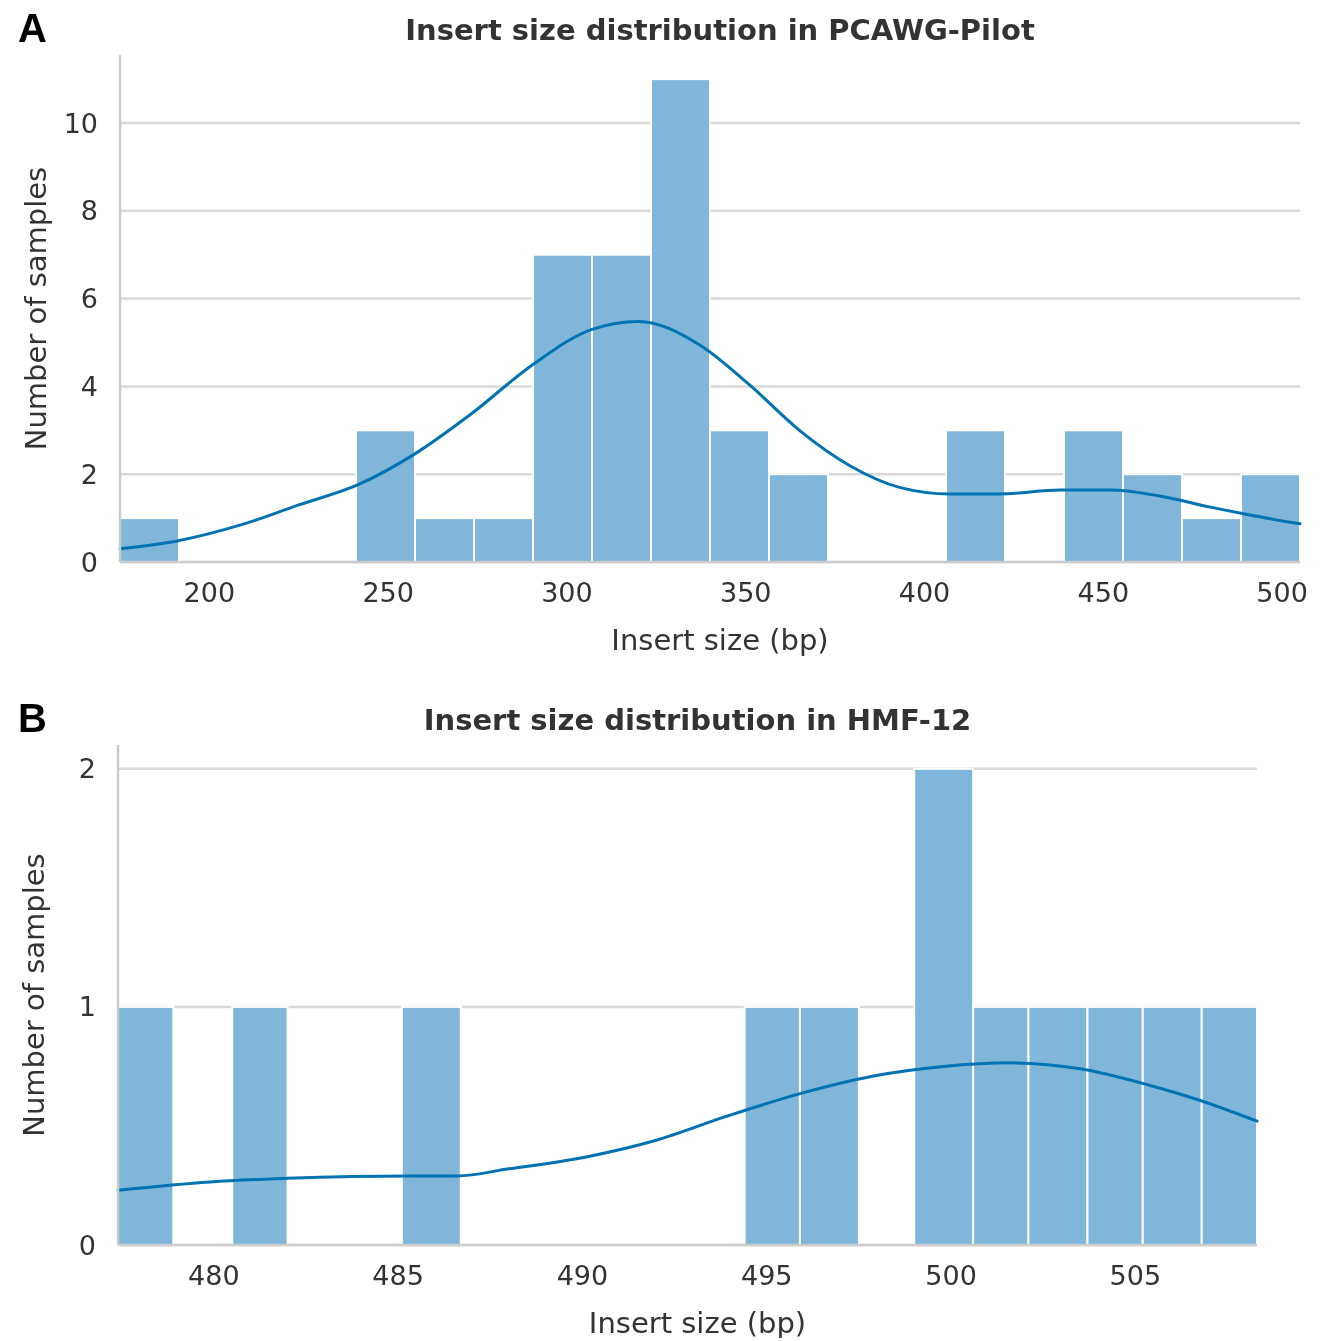 The height and width of the screenshot is (1341, 1328). What do you see at coordinates (87, 1007) in the screenshot?
I see `y-tick-label: 1` at bounding box center [87, 1007].